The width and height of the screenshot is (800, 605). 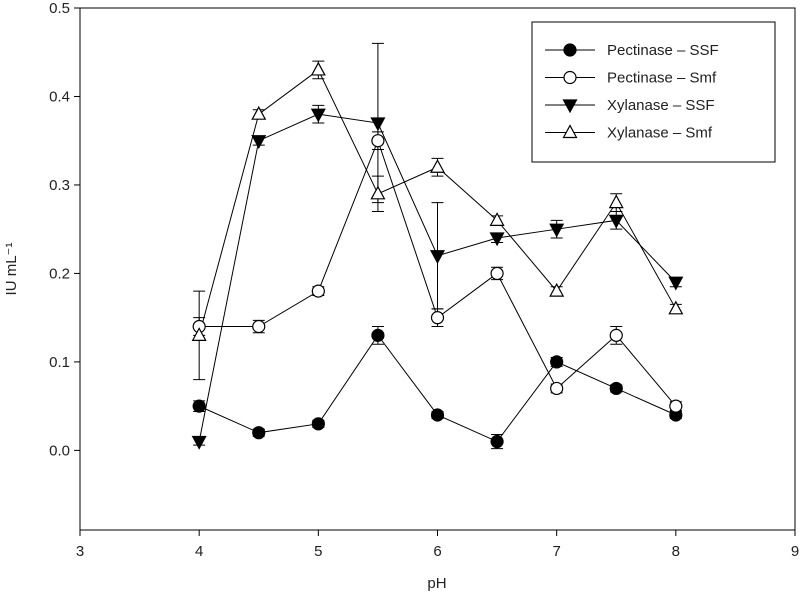 What do you see at coordinates (676, 551) in the screenshot?
I see `x-tick-label: 8` at bounding box center [676, 551].